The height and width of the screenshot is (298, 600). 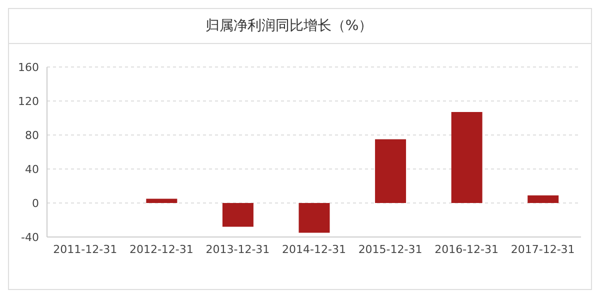 I want to click on x-tick-label: 2014-12-31, so click(x=314, y=249).